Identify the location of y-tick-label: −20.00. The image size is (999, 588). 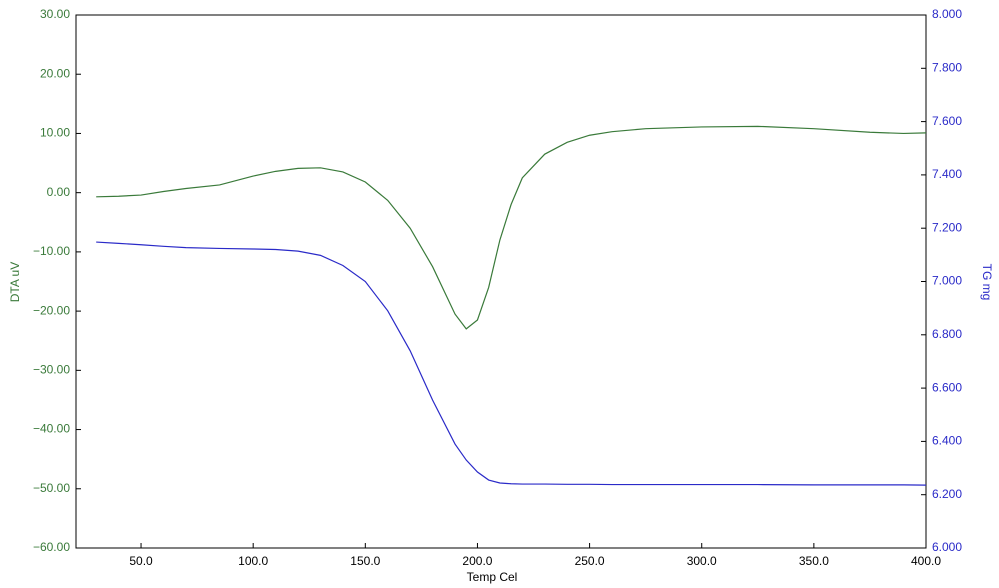
(51, 310).